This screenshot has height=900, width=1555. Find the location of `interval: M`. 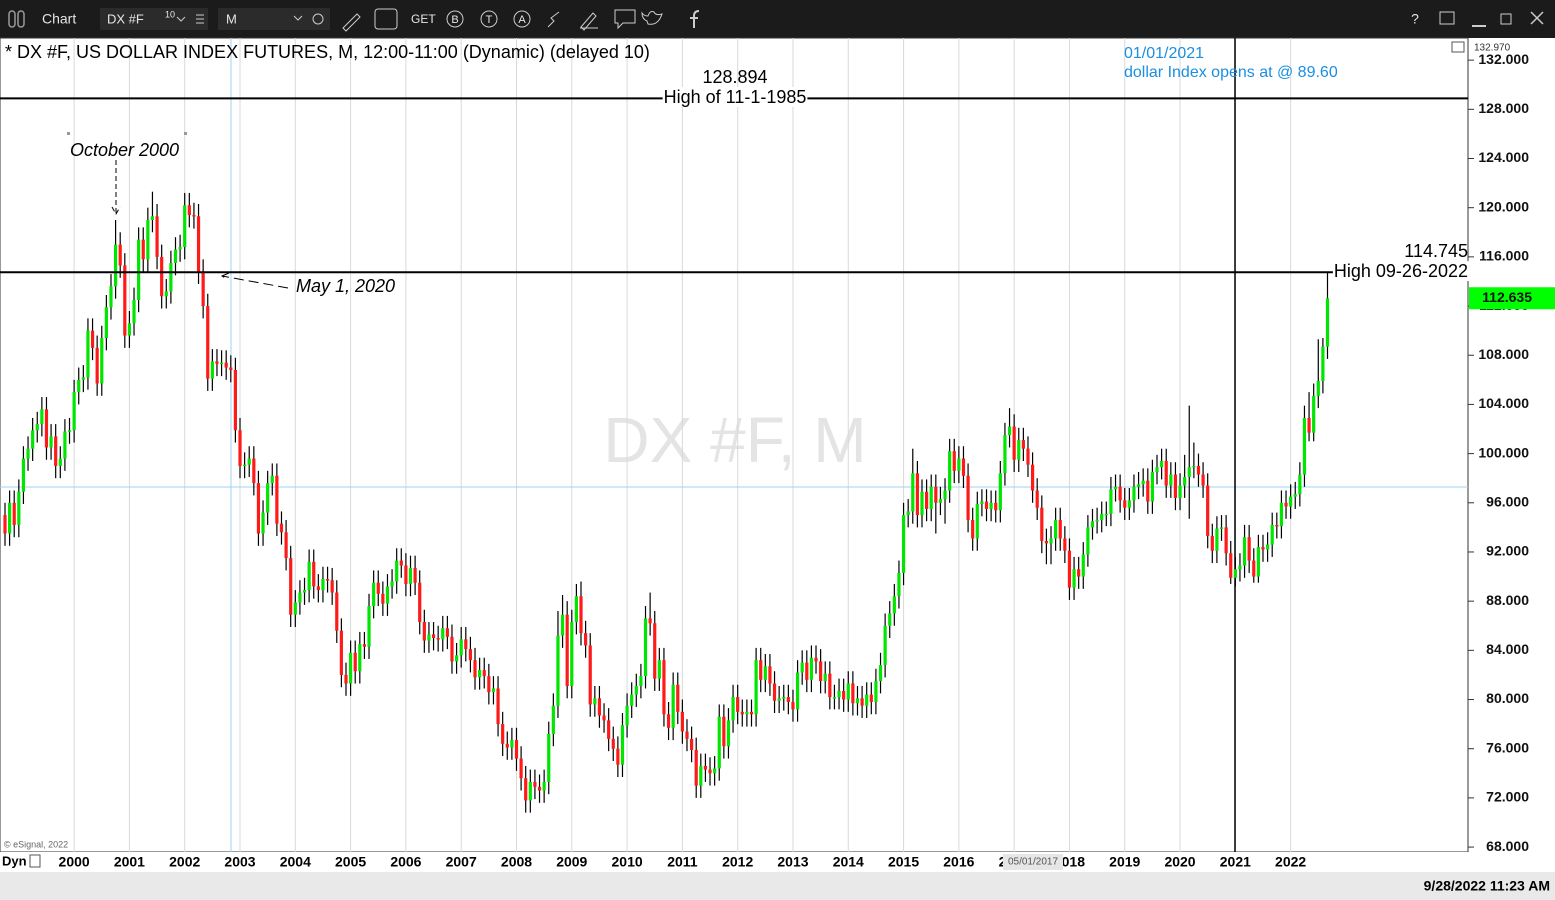

interval: M is located at coordinates (231, 18).